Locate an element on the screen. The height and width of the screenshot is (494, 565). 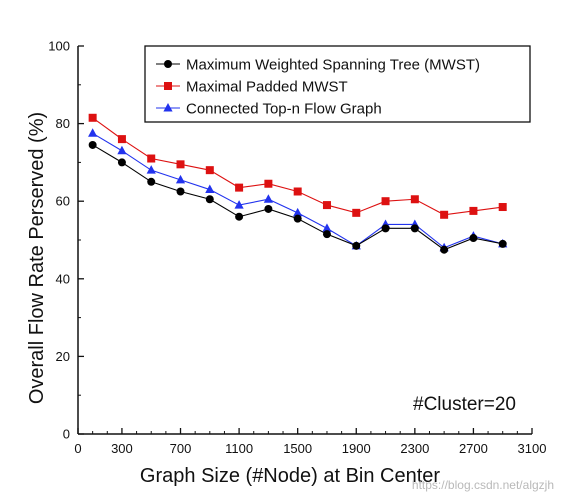
cluster-annotation: #Cluster=20 is located at coordinates (464, 404).